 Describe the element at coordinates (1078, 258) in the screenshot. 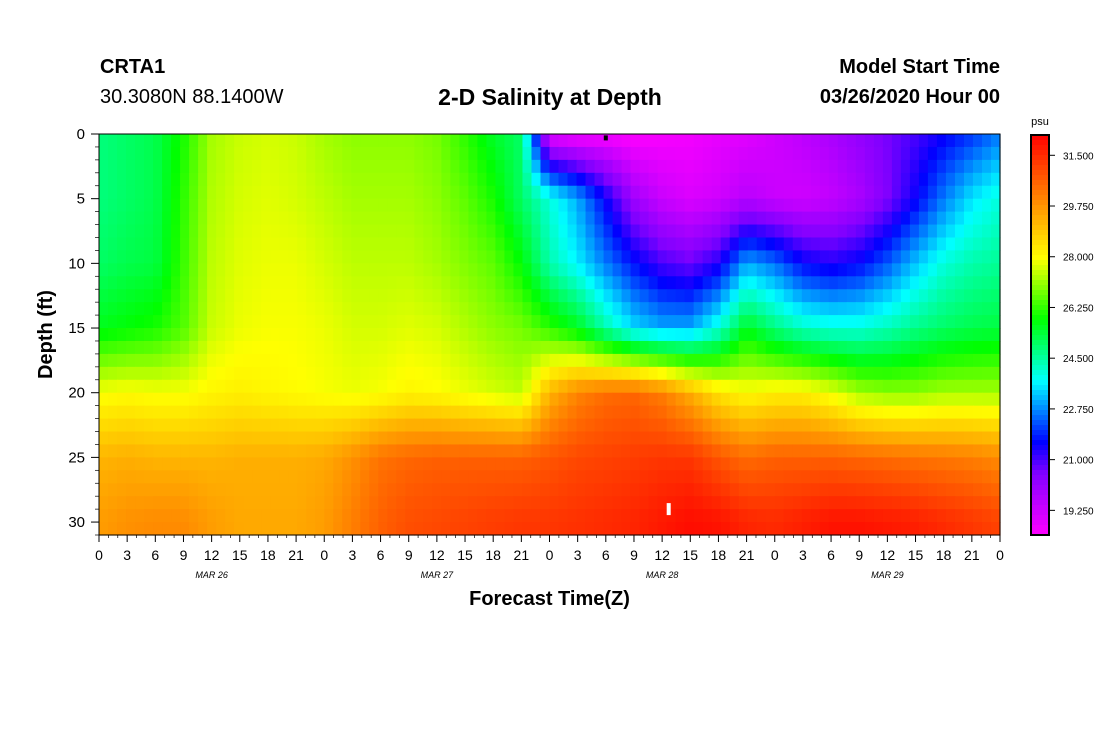

I see `colorbar-tick-label: 28.000` at that location.